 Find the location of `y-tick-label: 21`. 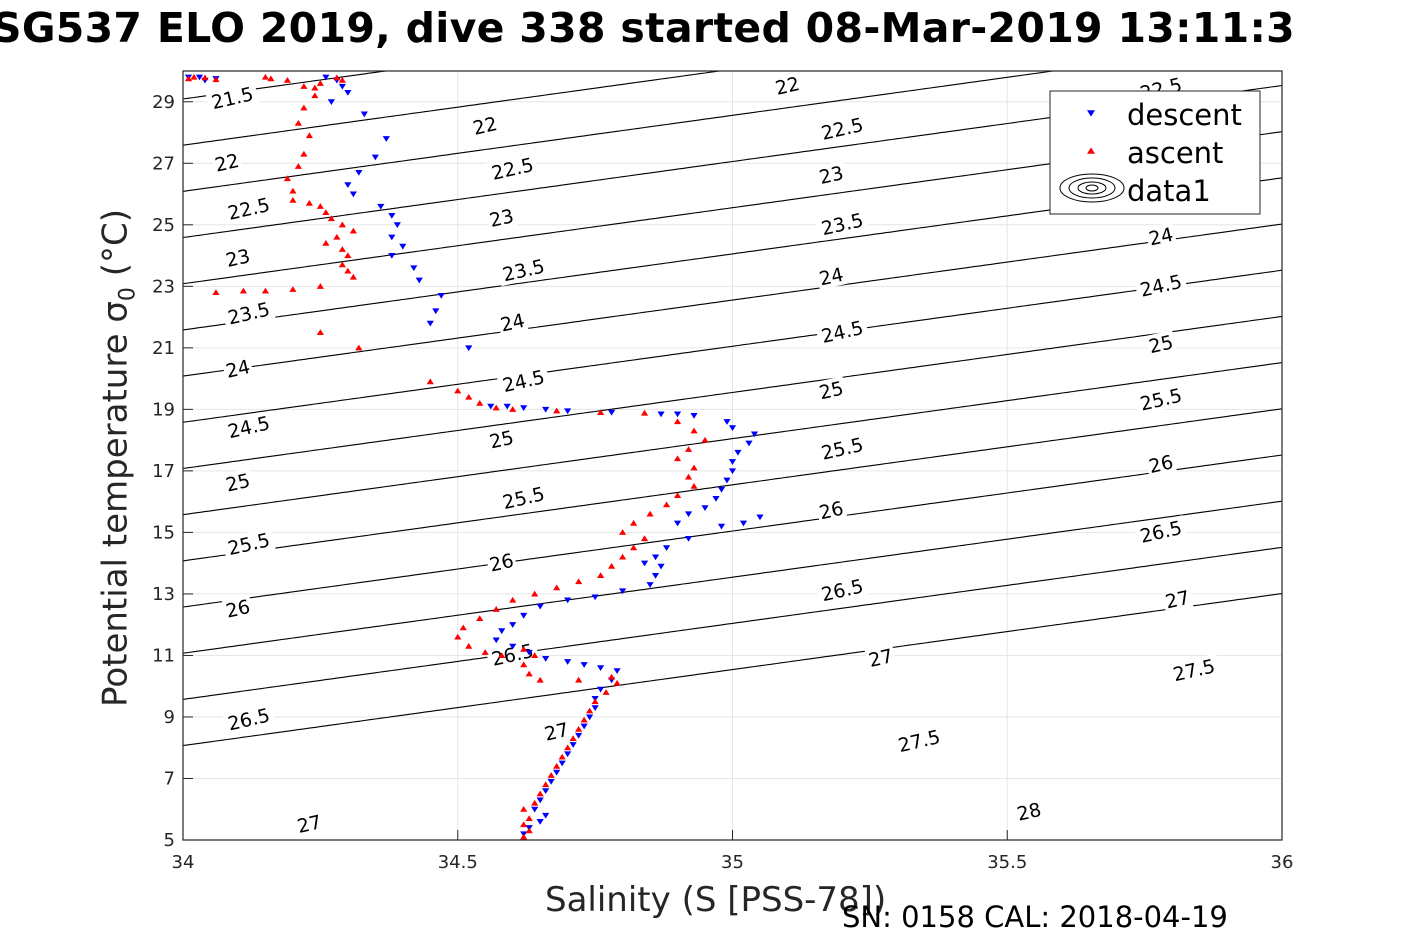

y-tick-label: 21 is located at coordinates (163, 348).